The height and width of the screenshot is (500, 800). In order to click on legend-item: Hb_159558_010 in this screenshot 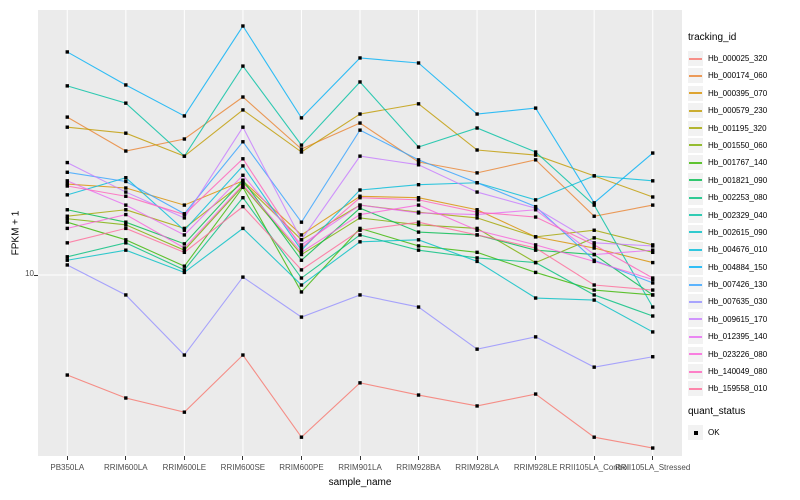, I will do `click(743, 389)`.